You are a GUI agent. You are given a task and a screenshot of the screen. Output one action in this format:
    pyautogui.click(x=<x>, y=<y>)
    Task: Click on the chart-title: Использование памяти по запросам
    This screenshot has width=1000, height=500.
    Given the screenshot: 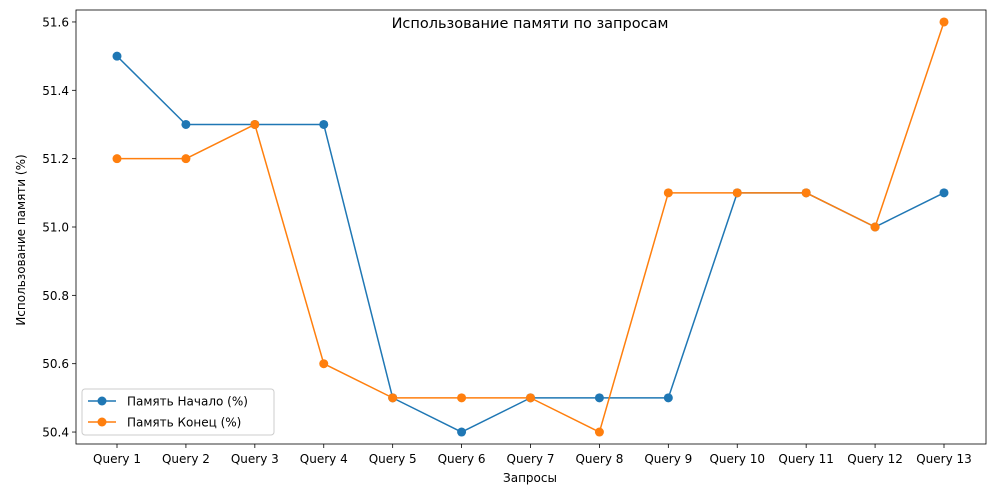 What is the action you would take?
    pyautogui.click(x=530, y=24)
    